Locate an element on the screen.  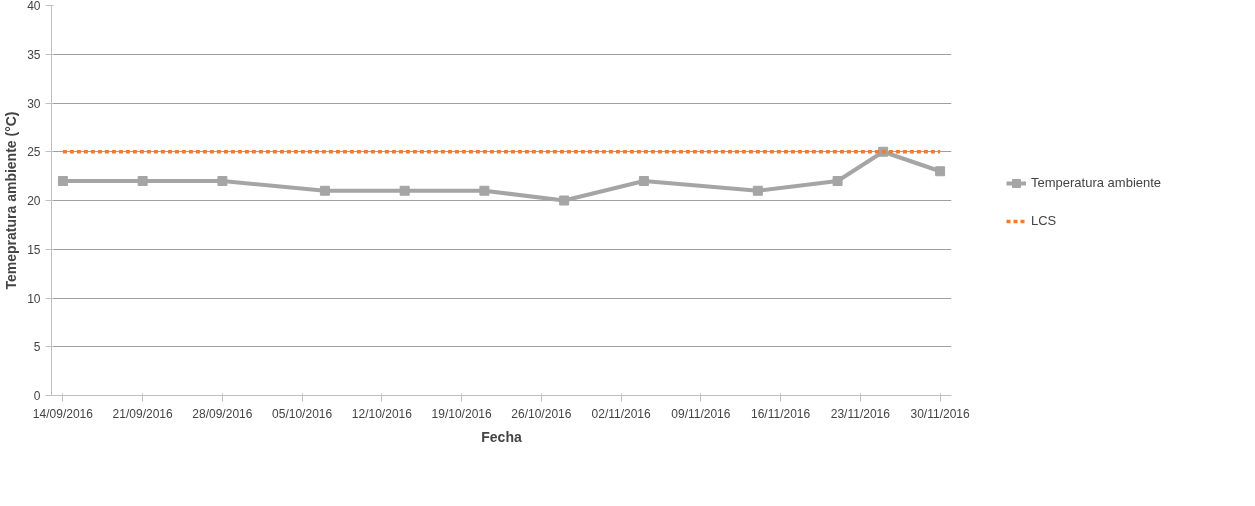
x-tick-label: 12/10/2016 is located at coordinates (382, 413).